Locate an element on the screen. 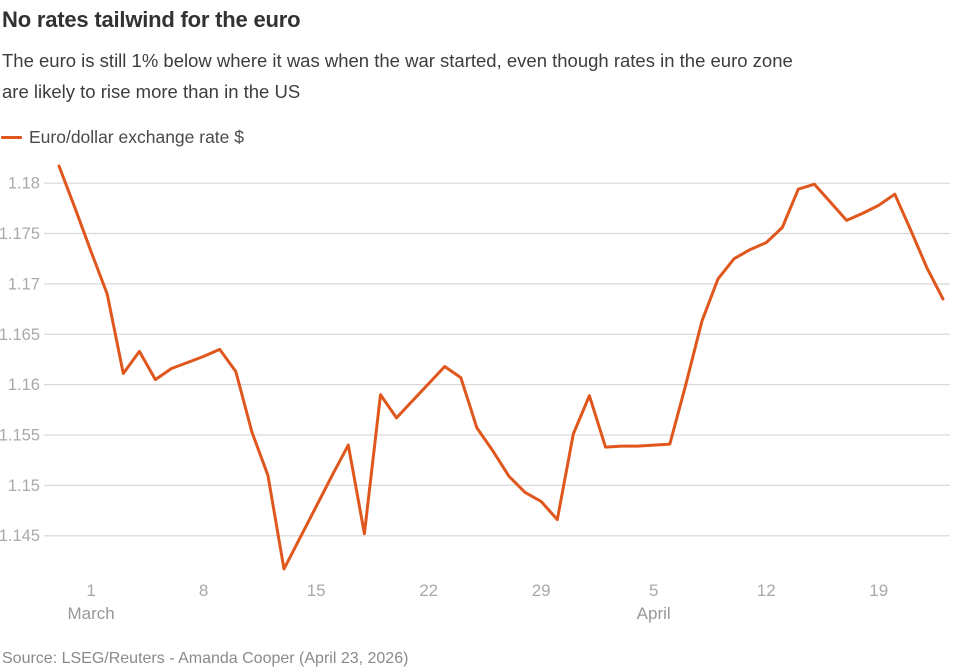  x-tick-label: 15 is located at coordinates (316, 590).